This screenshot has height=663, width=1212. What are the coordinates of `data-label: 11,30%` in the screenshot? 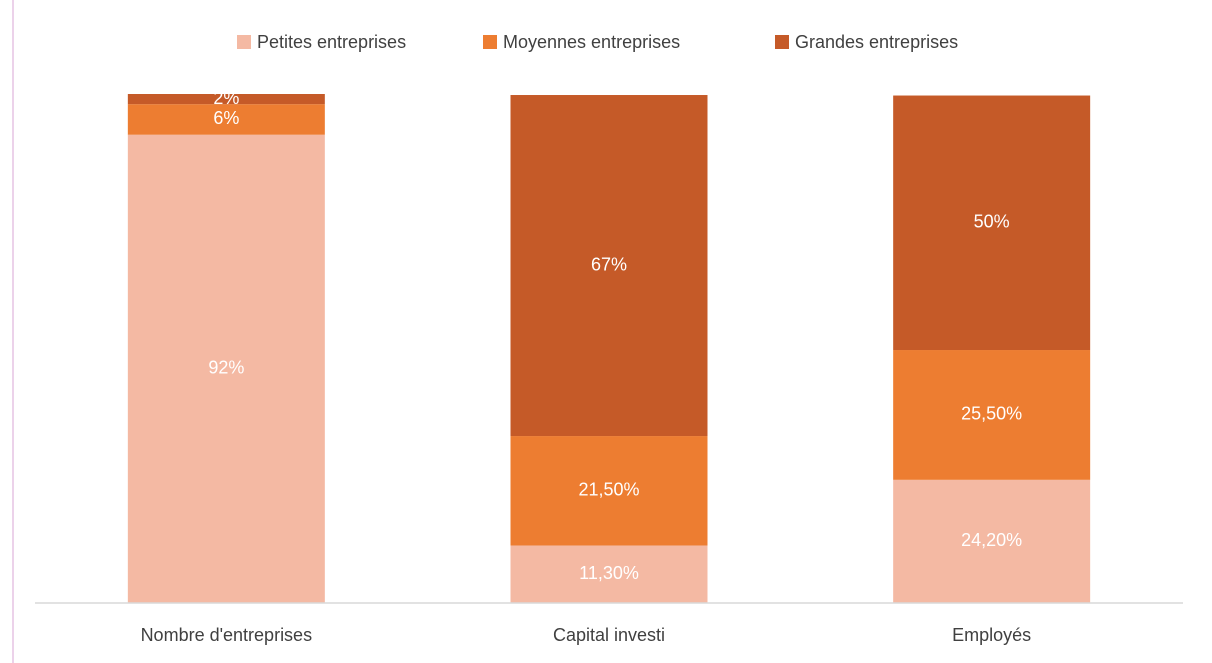 It's located at (609, 573).